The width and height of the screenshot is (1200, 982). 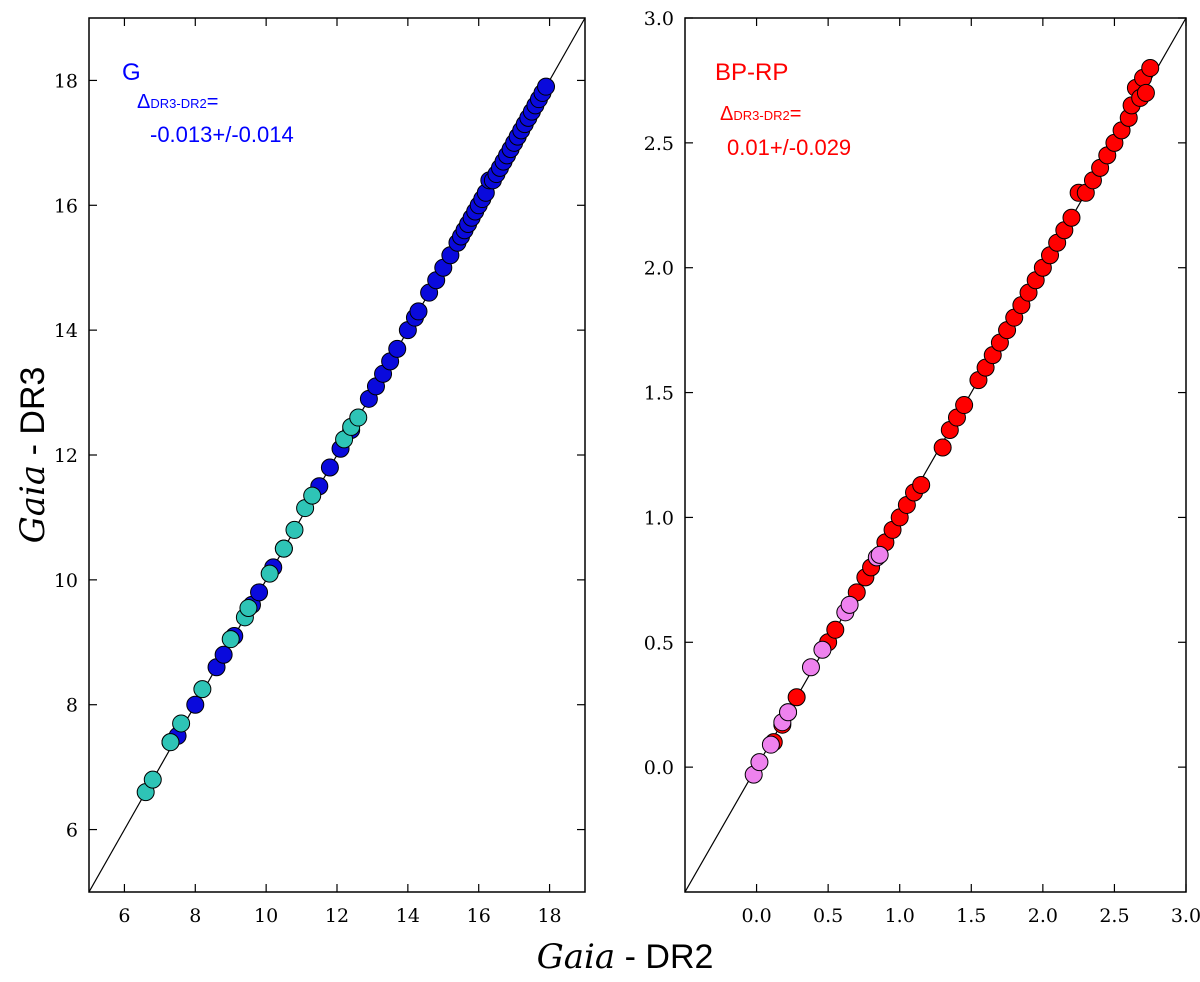 I want to click on left-xtick-label: 8, so click(x=195, y=916).